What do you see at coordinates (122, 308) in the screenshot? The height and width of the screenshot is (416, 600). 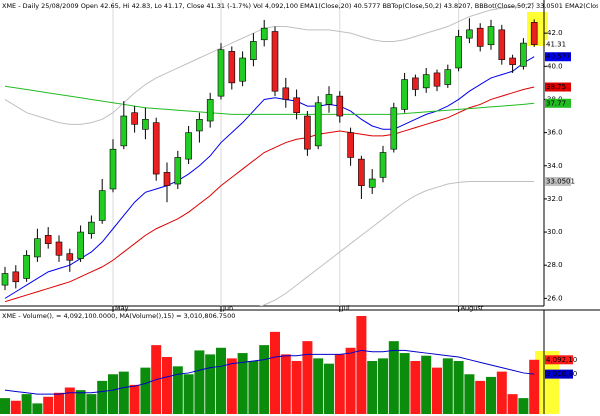 I see `x-tick-label: May` at bounding box center [122, 308].